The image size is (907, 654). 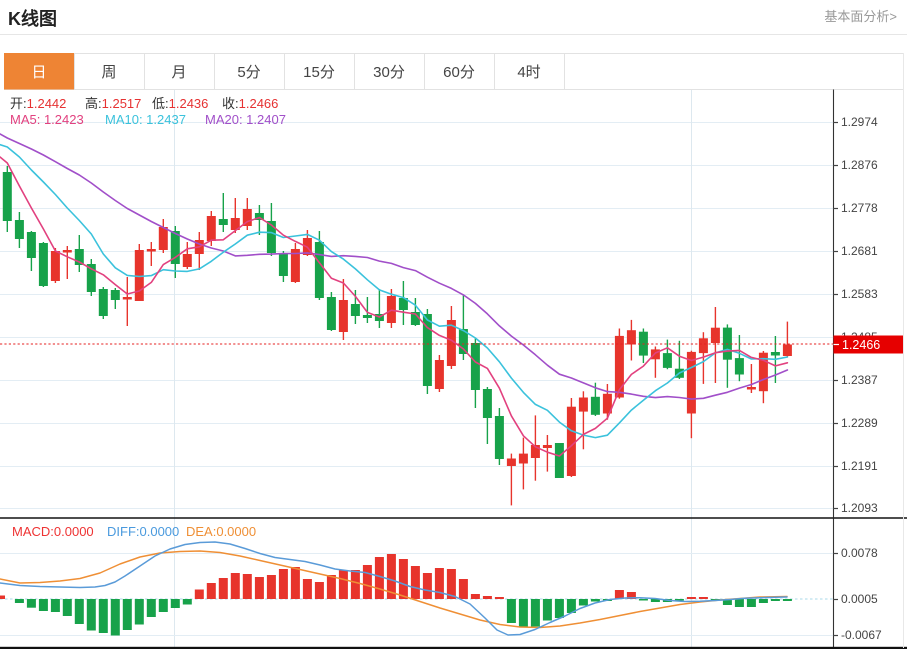 What do you see at coordinates (113, 103) in the screenshot?
I see `svg-text: 高:1.2517` at bounding box center [113, 103].